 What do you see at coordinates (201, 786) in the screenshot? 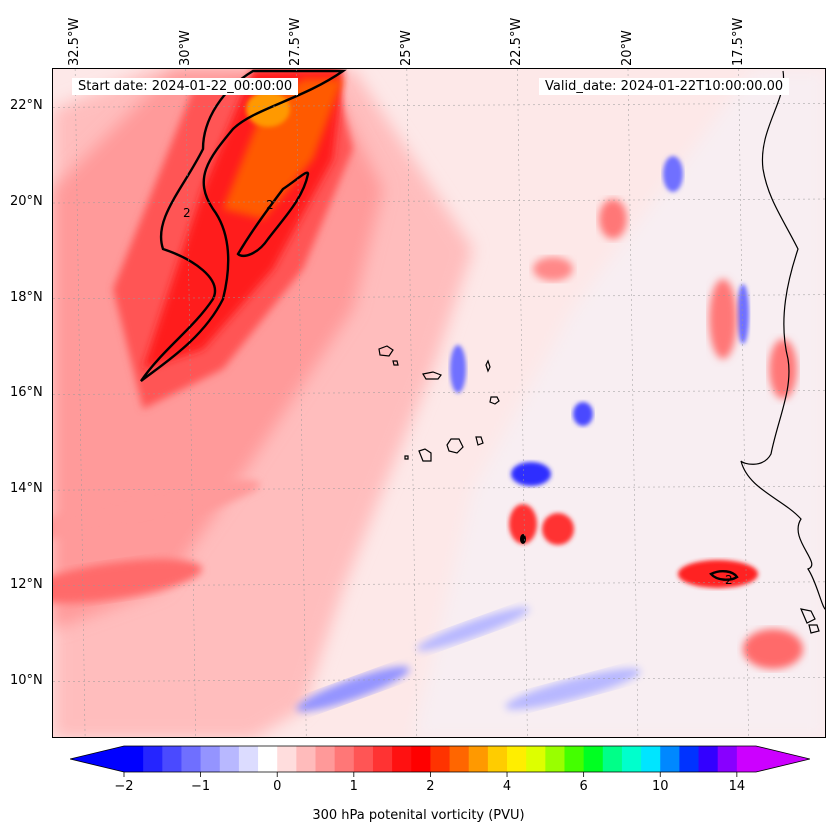
I see `colorbar-tick-label: −1` at bounding box center [201, 786].